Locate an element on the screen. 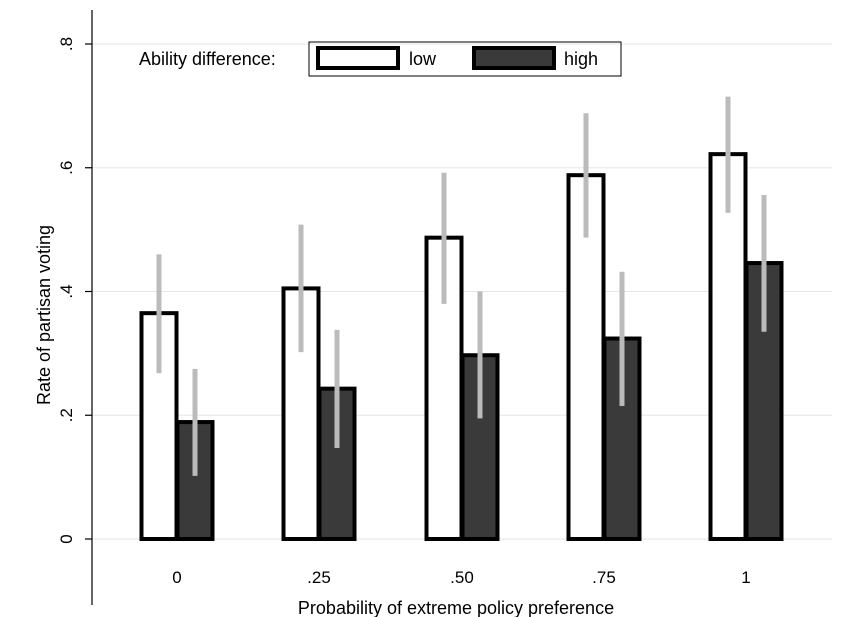 The image size is (844, 617). legend-swatch-low is located at coordinates (358, 58).